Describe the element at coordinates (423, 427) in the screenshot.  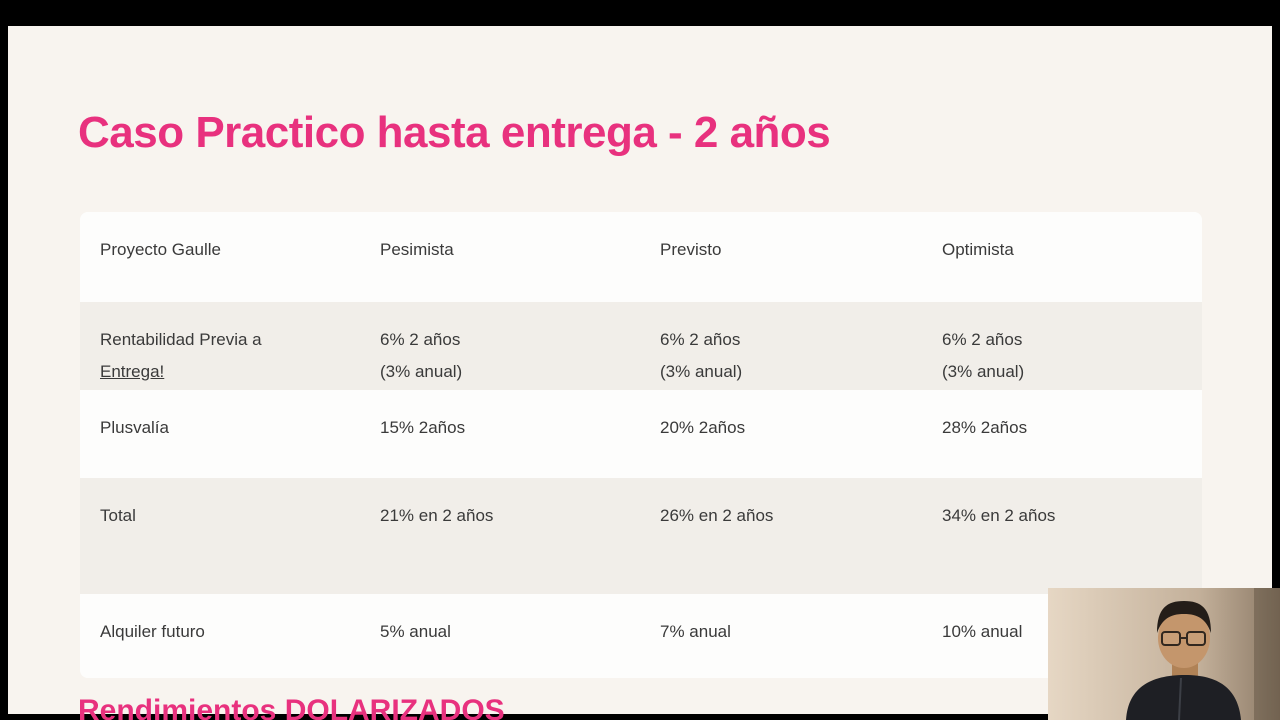
I see `table-cell: 15% 2años` at that location.